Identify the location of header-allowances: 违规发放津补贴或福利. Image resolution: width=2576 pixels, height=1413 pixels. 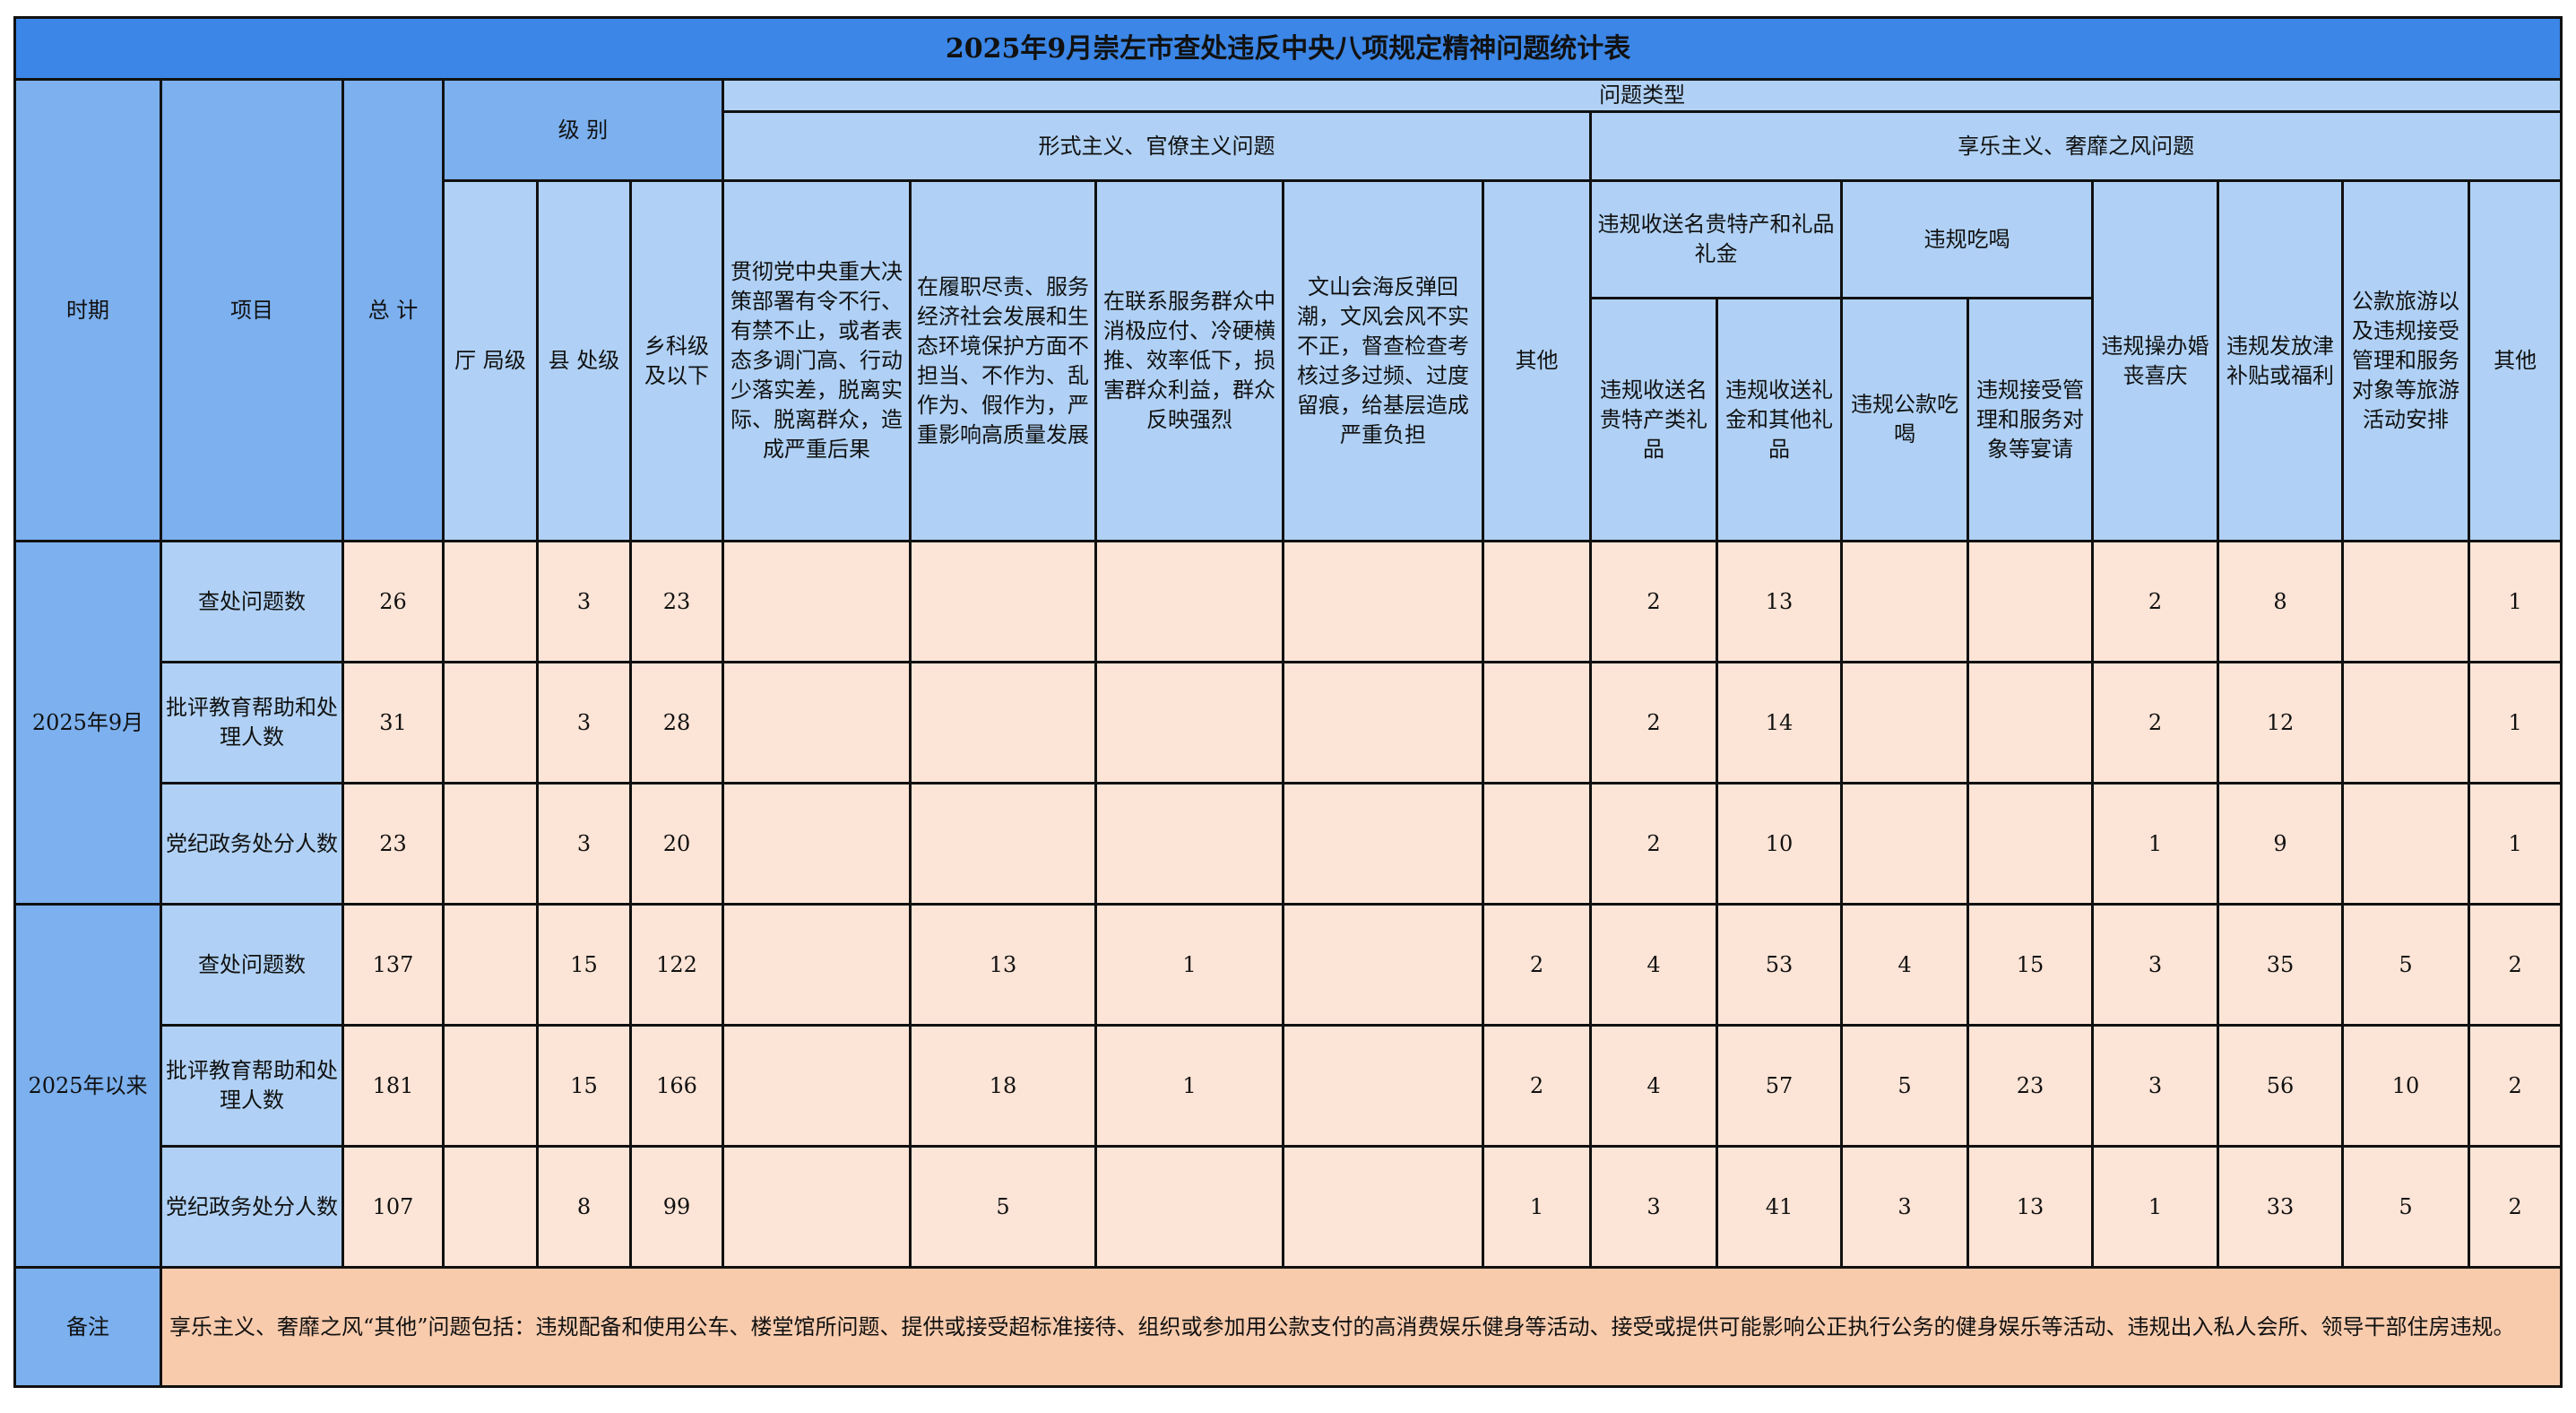
(2280, 360).